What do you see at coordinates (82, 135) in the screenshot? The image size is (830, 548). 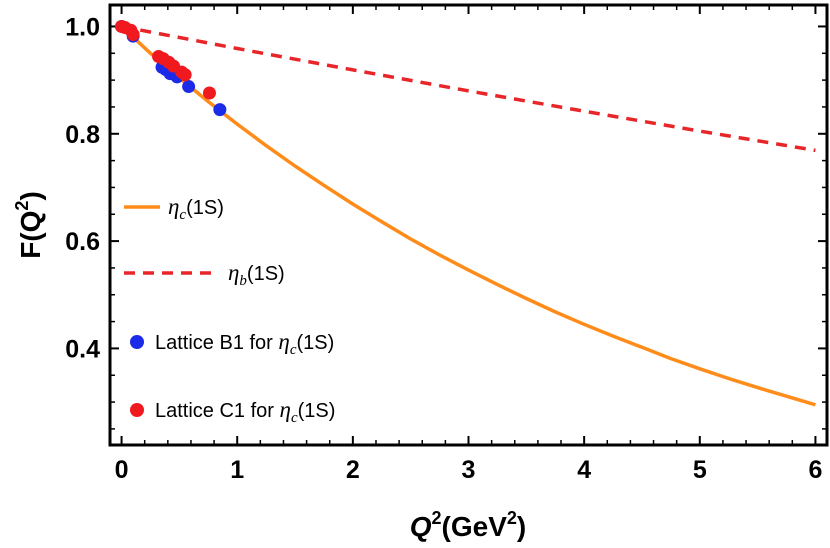 I see `y-tick-label: 0.8` at bounding box center [82, 135].